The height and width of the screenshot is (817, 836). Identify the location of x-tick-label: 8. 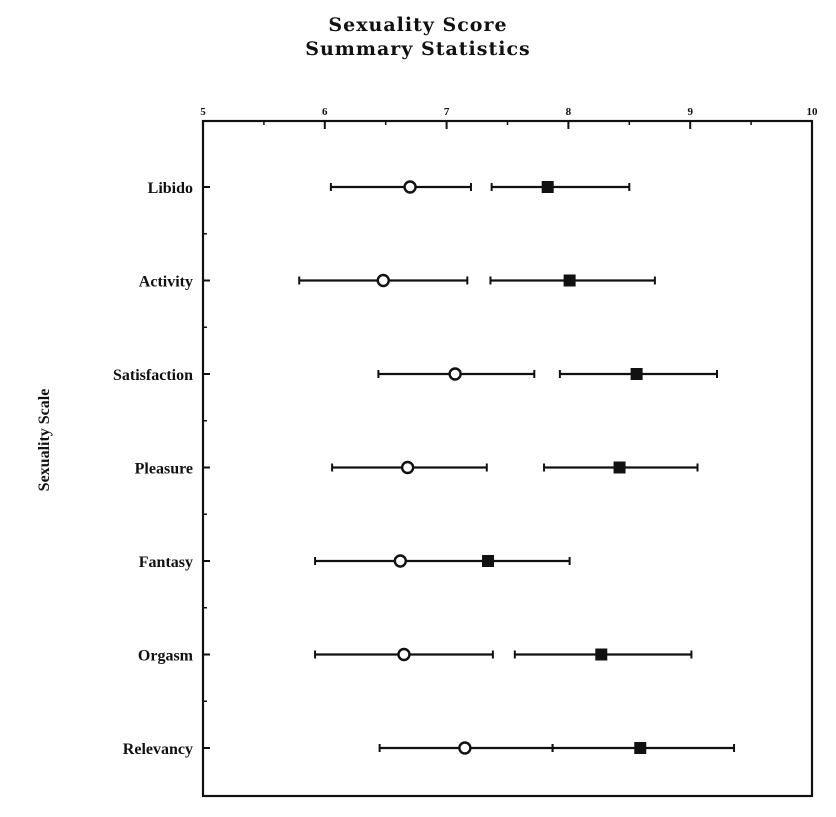
(569, 112).